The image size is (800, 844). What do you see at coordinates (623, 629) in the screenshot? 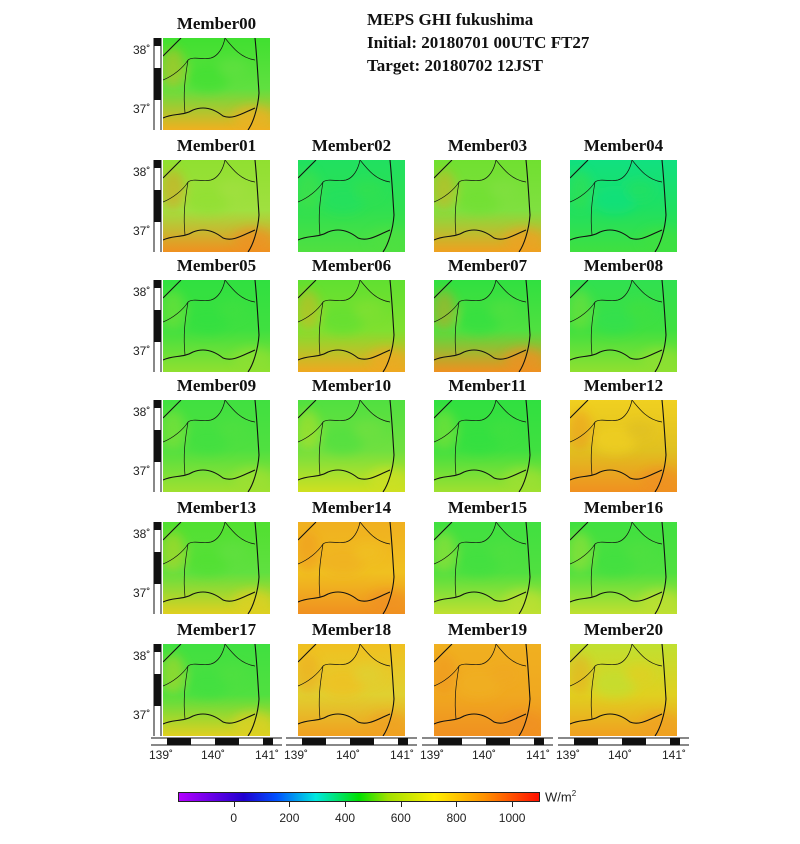
I see `member-title: Member20` at bounding box center [623, 629].